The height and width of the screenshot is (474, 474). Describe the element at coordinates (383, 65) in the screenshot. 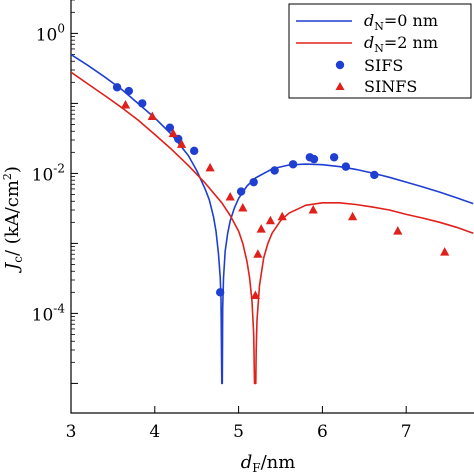

I see `legend-label-sifs: SIFS` at that location.